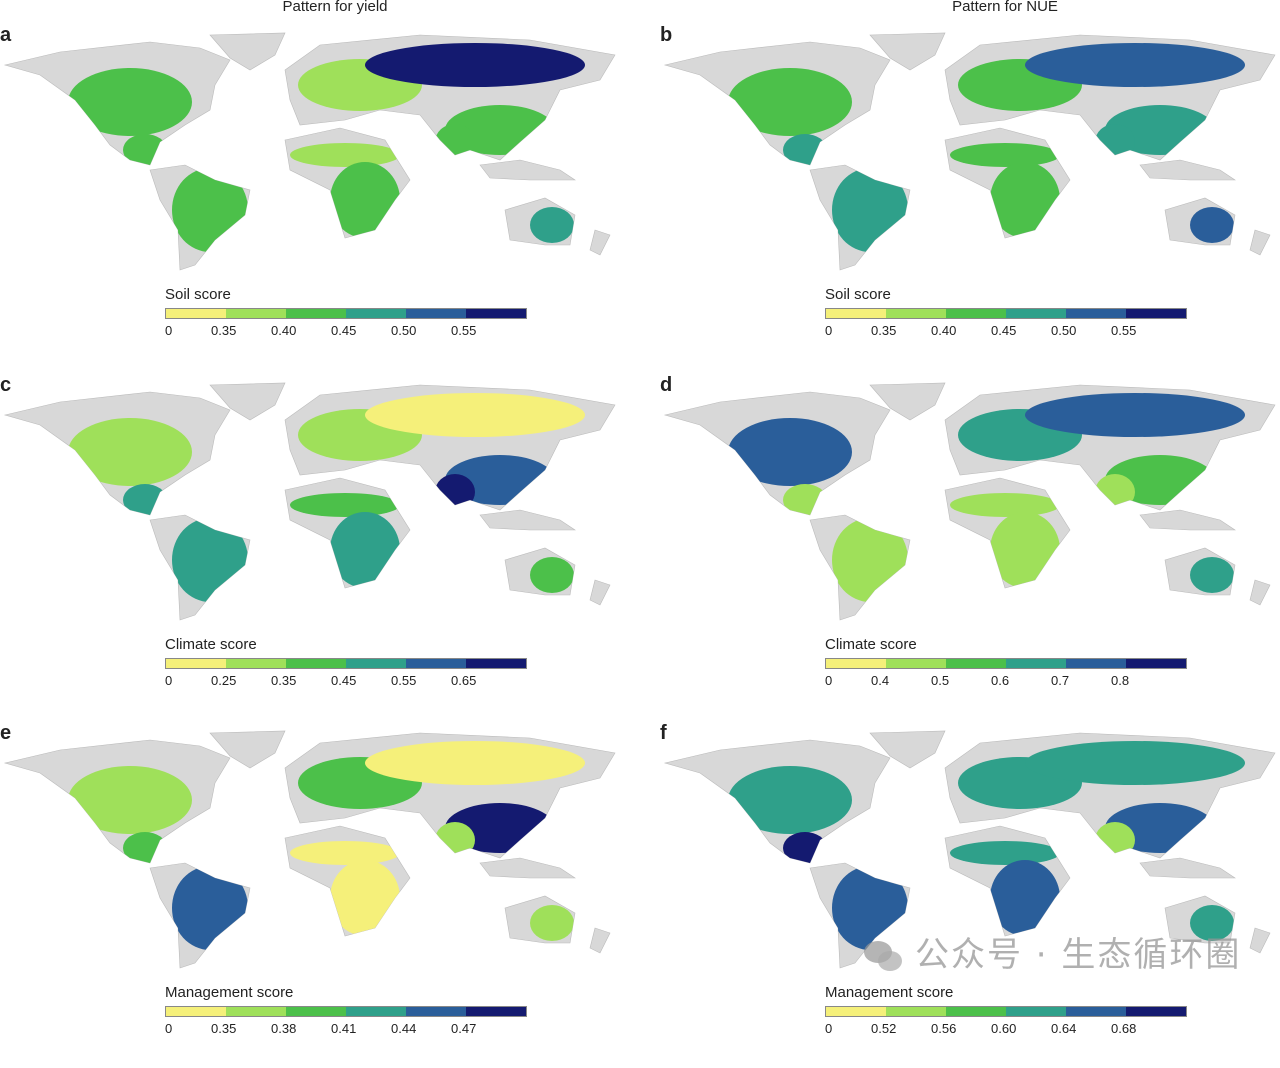 The image size is (1280, 1068). I want to click on legend-tick-label: 0.65, so click(464, 680).